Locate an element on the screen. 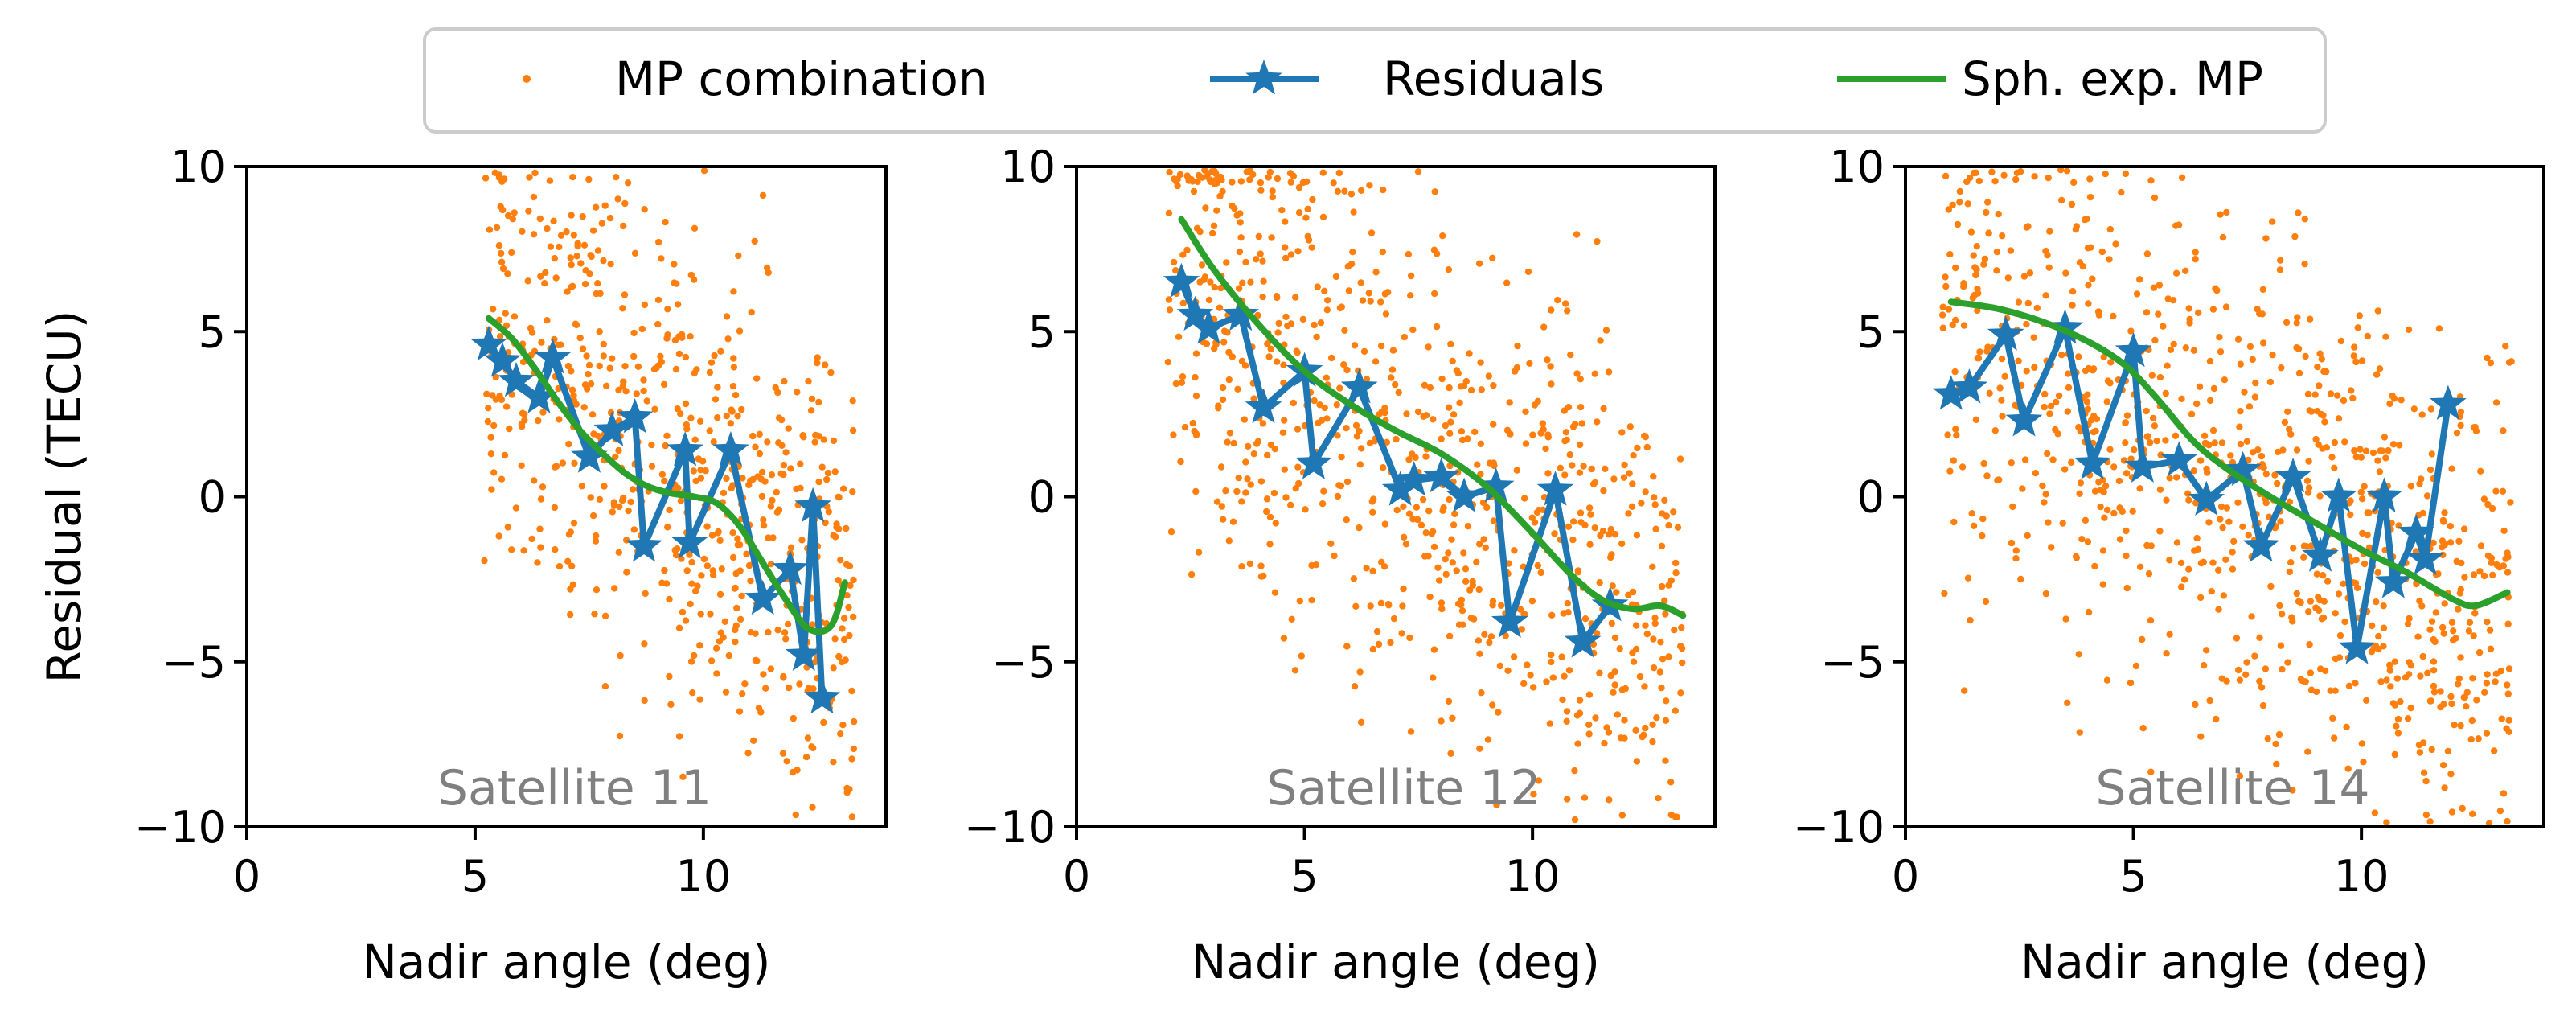 This screenshot has height=1036, width=2576. satellite-label: Satellite 11 is located at coordinates (575, 788).